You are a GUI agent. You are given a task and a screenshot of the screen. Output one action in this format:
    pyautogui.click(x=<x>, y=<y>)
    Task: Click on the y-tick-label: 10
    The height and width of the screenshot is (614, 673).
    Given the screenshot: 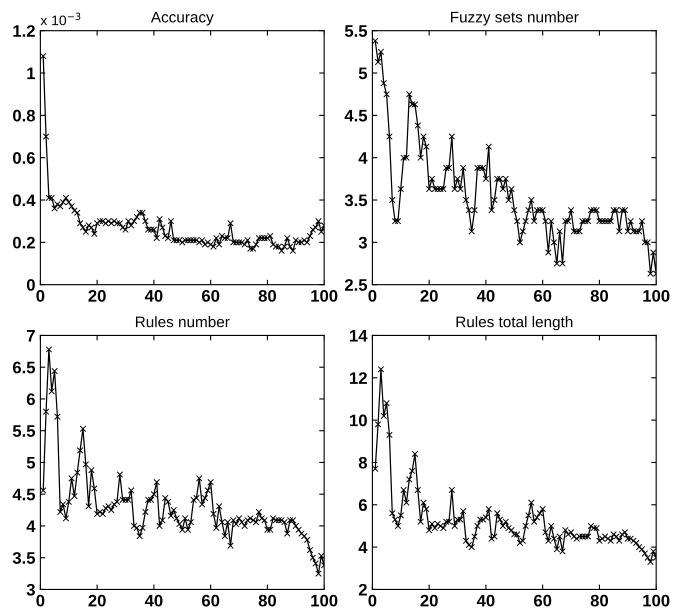 What is the action you would take?
    pyautogui.click(x=358, y=420)
    